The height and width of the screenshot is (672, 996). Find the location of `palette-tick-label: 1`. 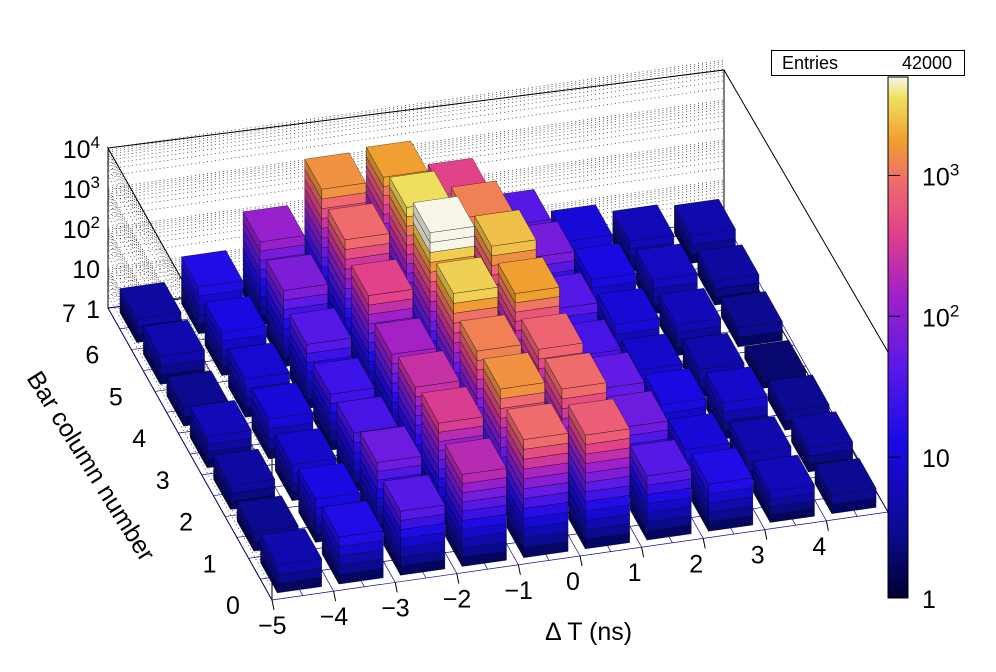

palette-tick-label: 1 is located at coordinates (929, 600).